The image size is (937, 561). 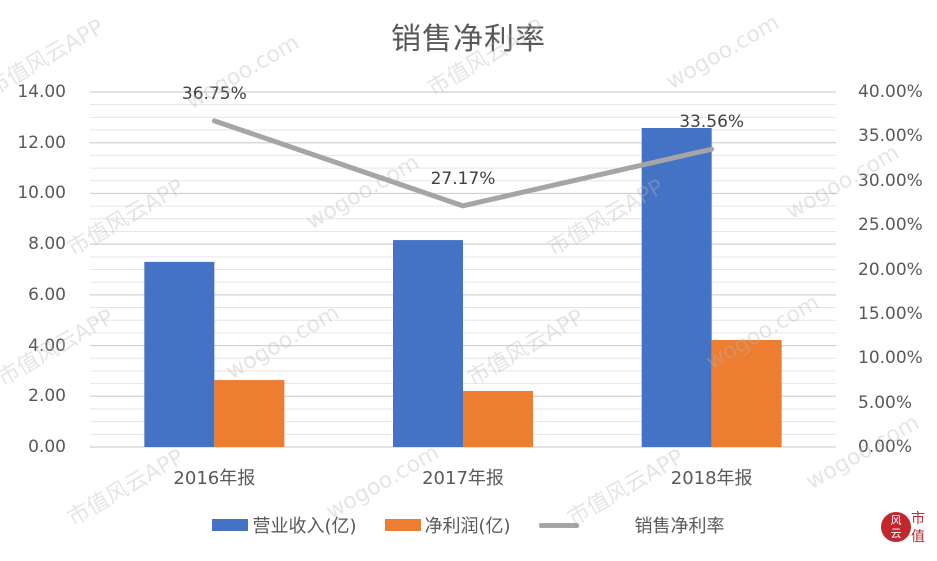 I want to click on right-axis-tick: 25.00%, so click(x=890, y=225).